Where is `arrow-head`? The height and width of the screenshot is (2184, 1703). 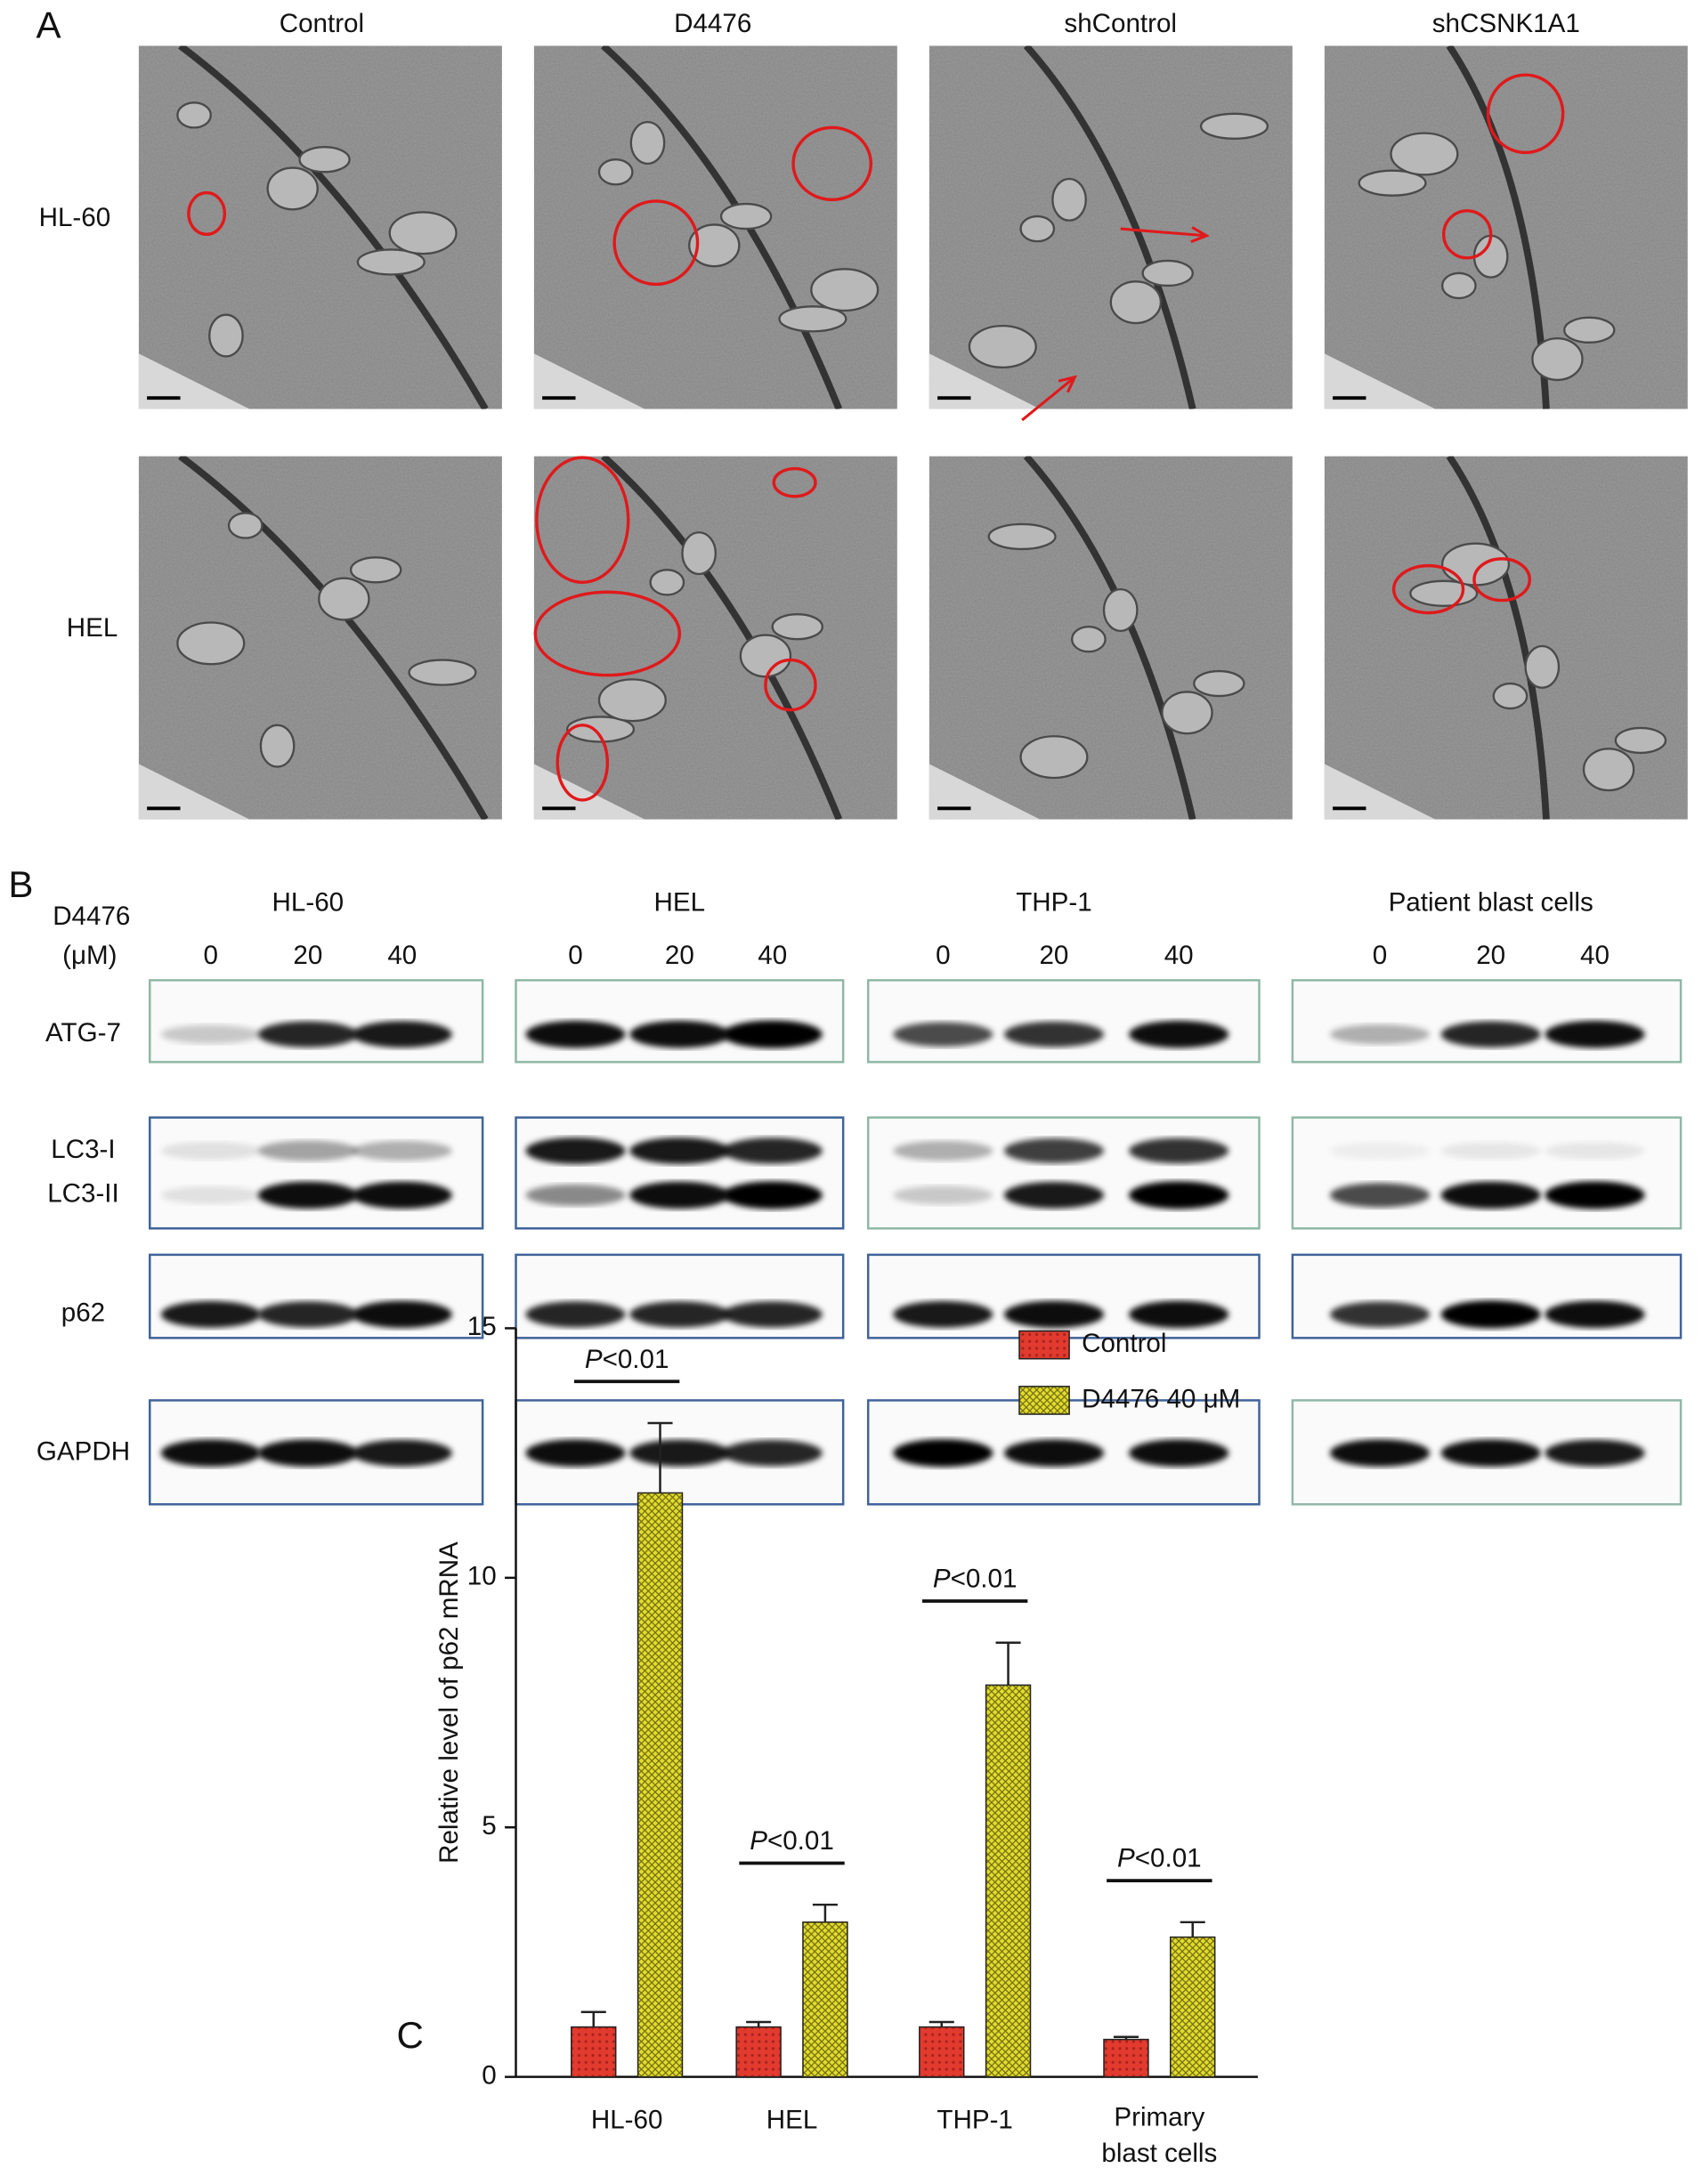 arrow-head is located at coordinates (1068, 384).